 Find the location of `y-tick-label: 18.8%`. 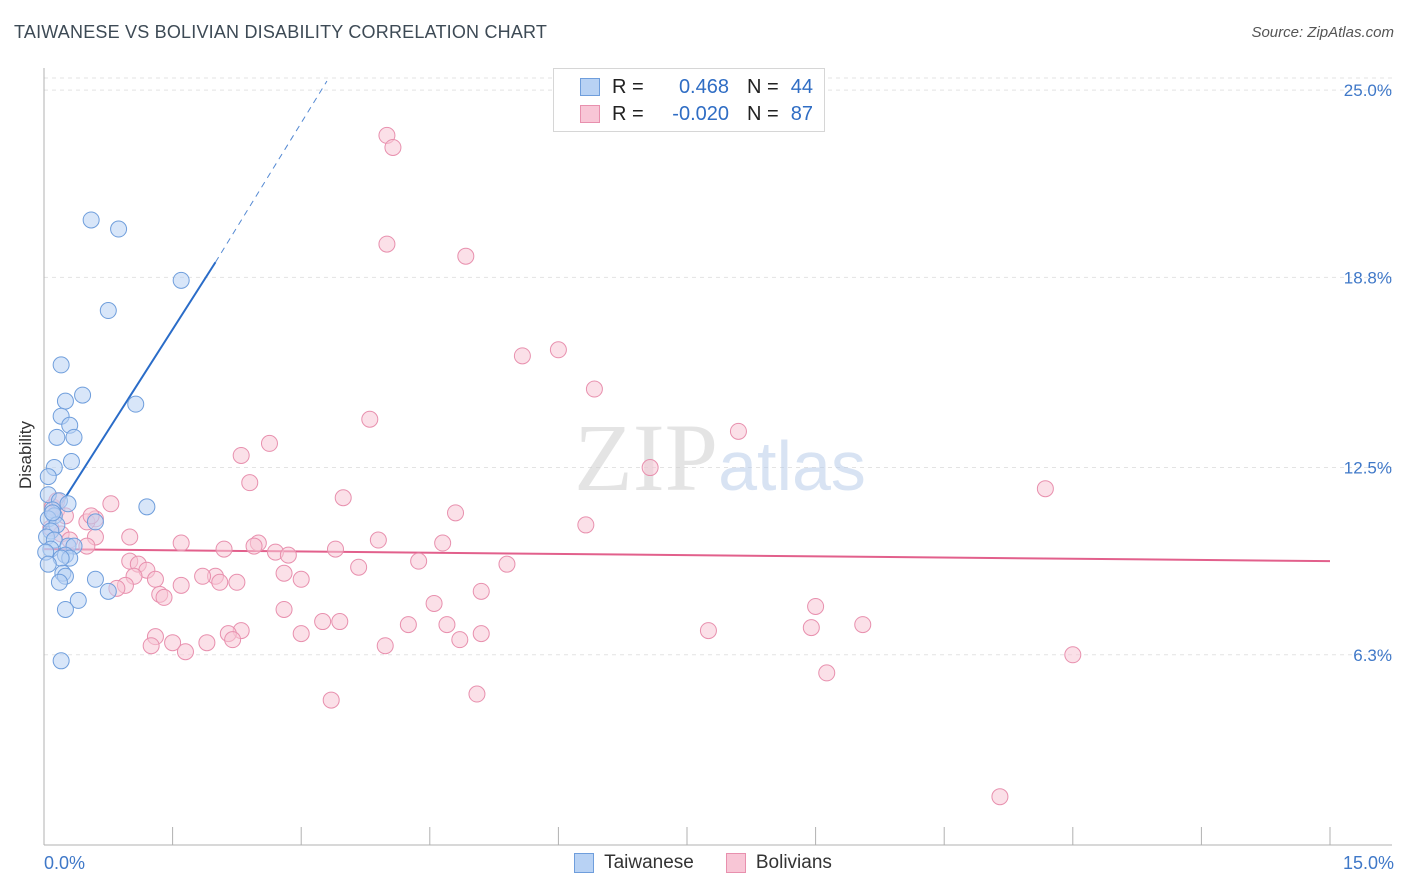

y-tick-label: 18.8% is located at coordinates (1368, 277).